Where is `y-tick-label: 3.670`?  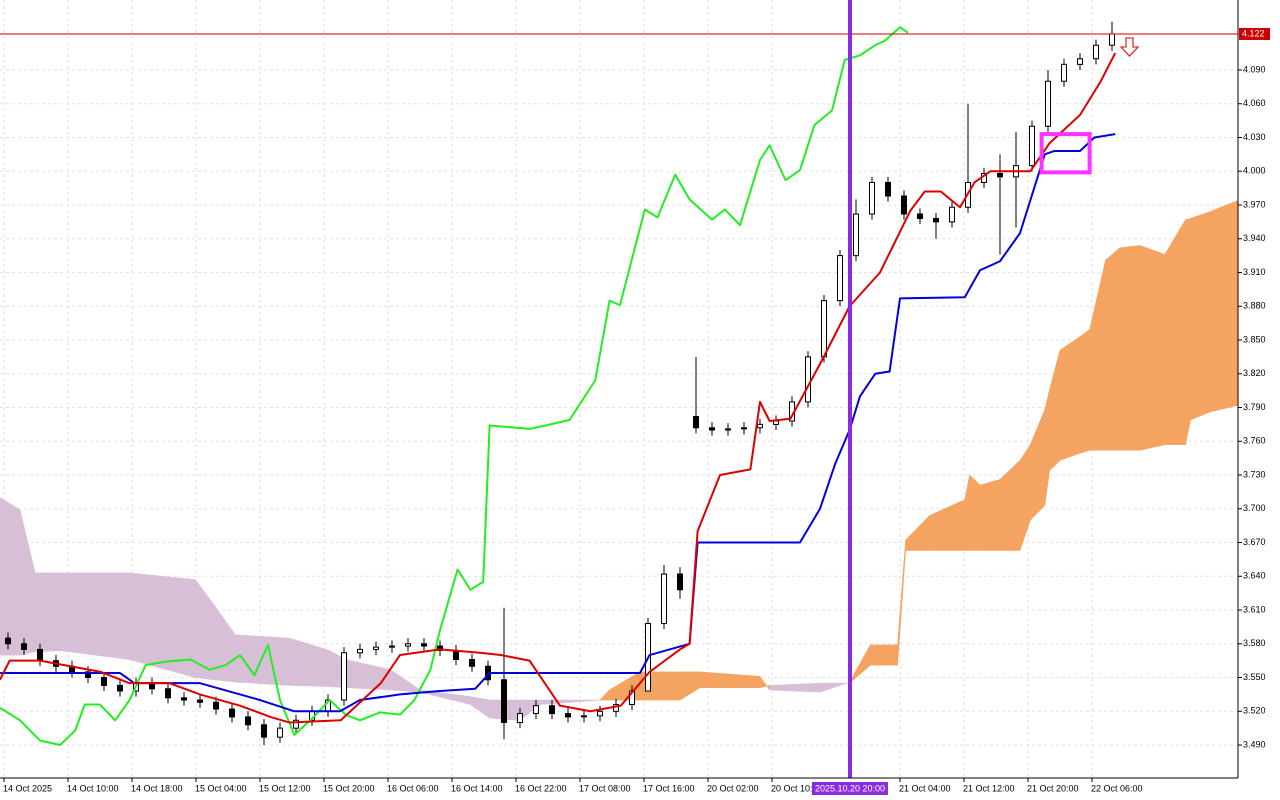
y-tick-label: 3.670 is located at coordinates (1254, 542).